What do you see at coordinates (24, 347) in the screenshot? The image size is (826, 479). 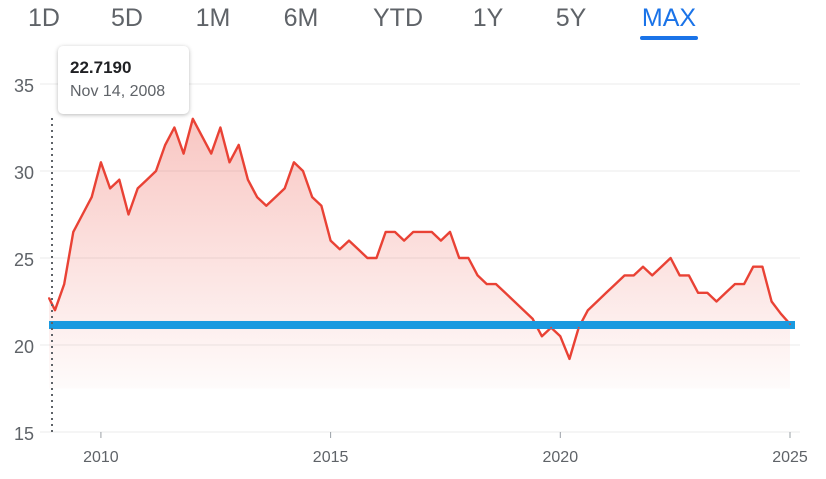 I see `y-tick-label: 20` at bounding box center [24, 347].